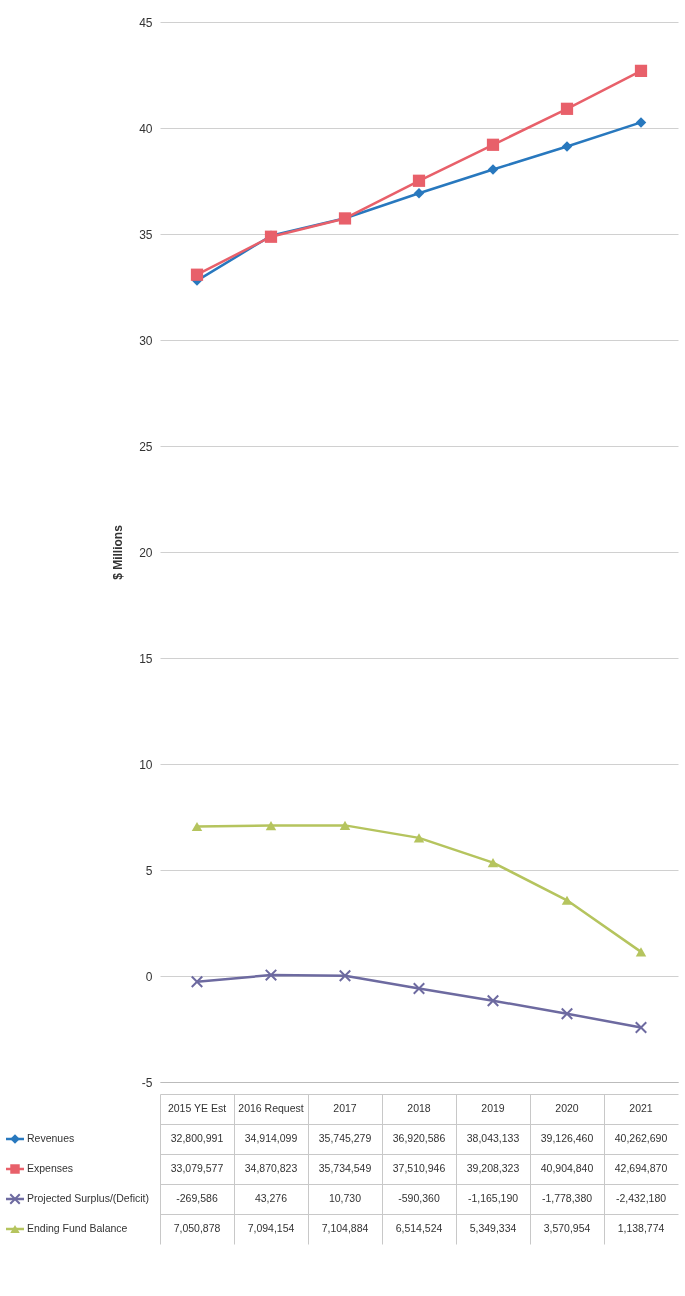  What do you see at coordinates (345, 1228) in the screenshot?
I see `text: 7,104,884` at bounding box center [345, 1228].